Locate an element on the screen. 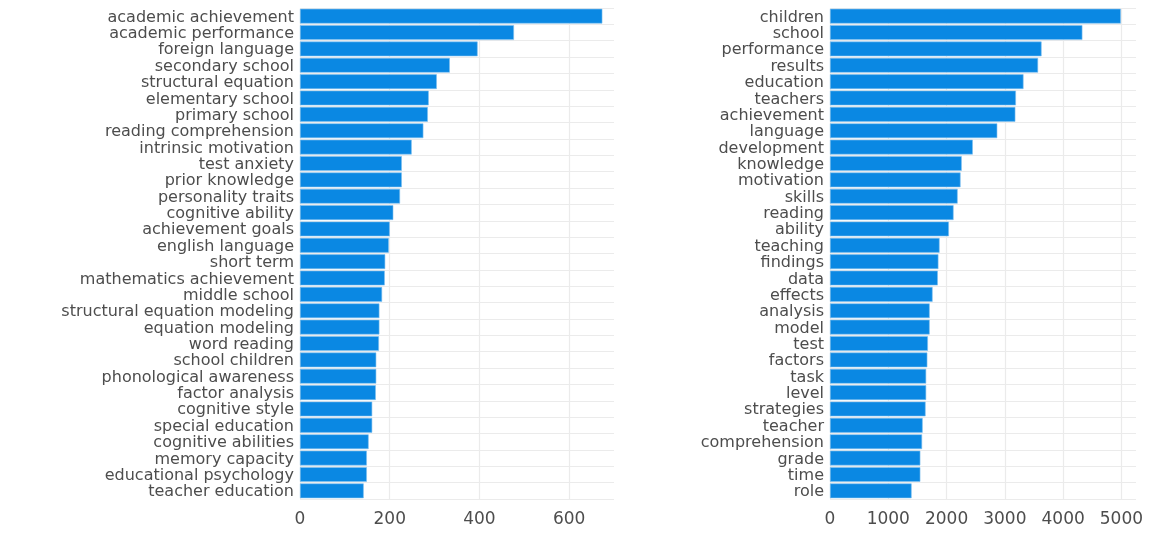 Image resolution: width=1158 pixels, height=539 pixels. x-tick-label: 4000 is located at coordinates (1063, 517).